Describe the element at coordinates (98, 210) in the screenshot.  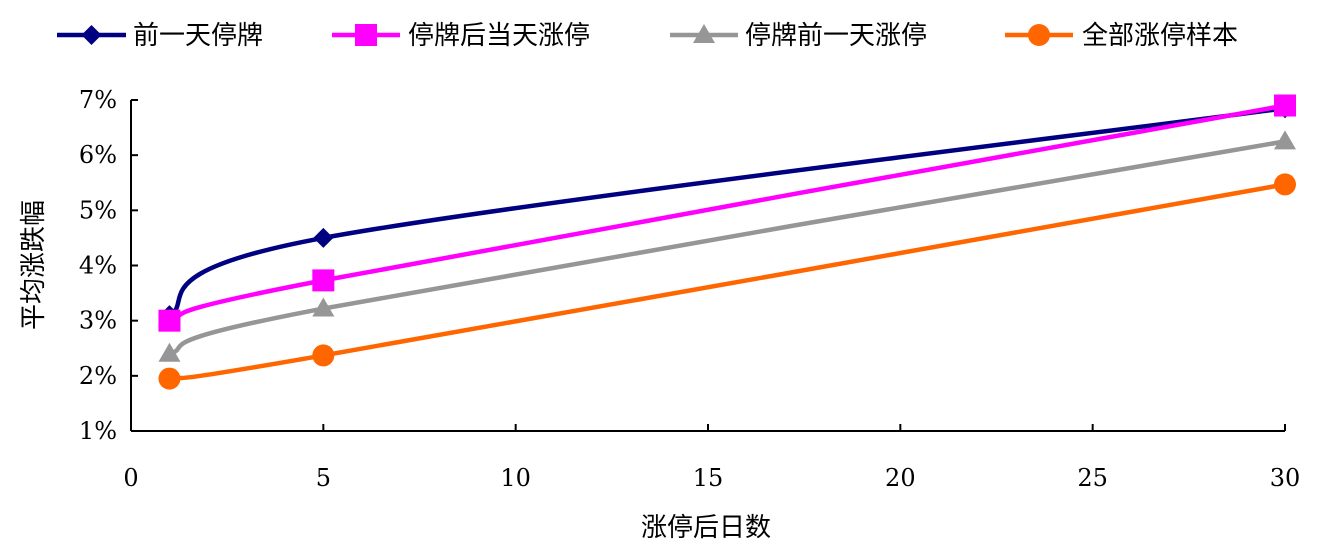
I see `y-tick-label: 5%` at that location.